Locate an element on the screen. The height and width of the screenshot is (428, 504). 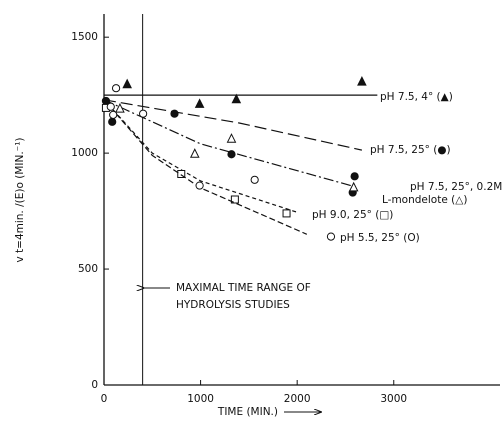
y-tick-label: 1500 is located at coordinates (84, 37).